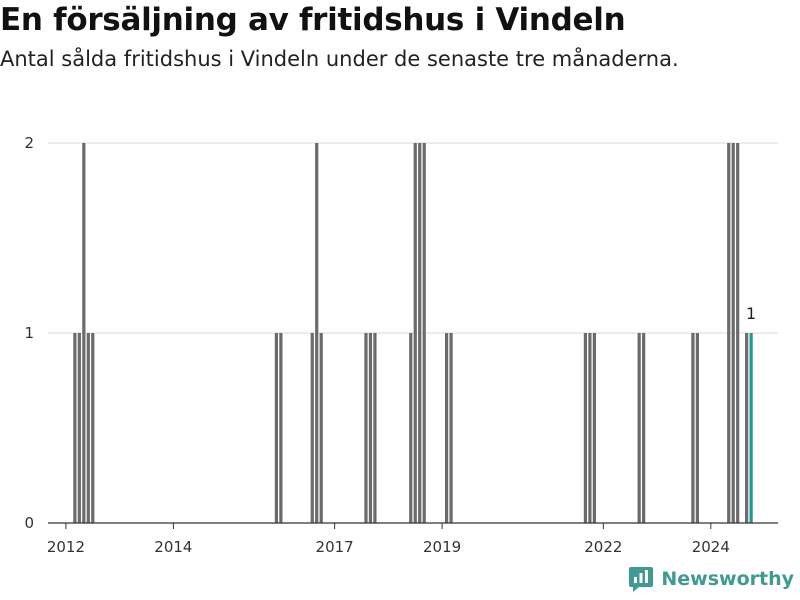 Image resolution: width=800 pixels, height=600 pixels. I want to click on y-tick-label: 1, so click(29, 333).